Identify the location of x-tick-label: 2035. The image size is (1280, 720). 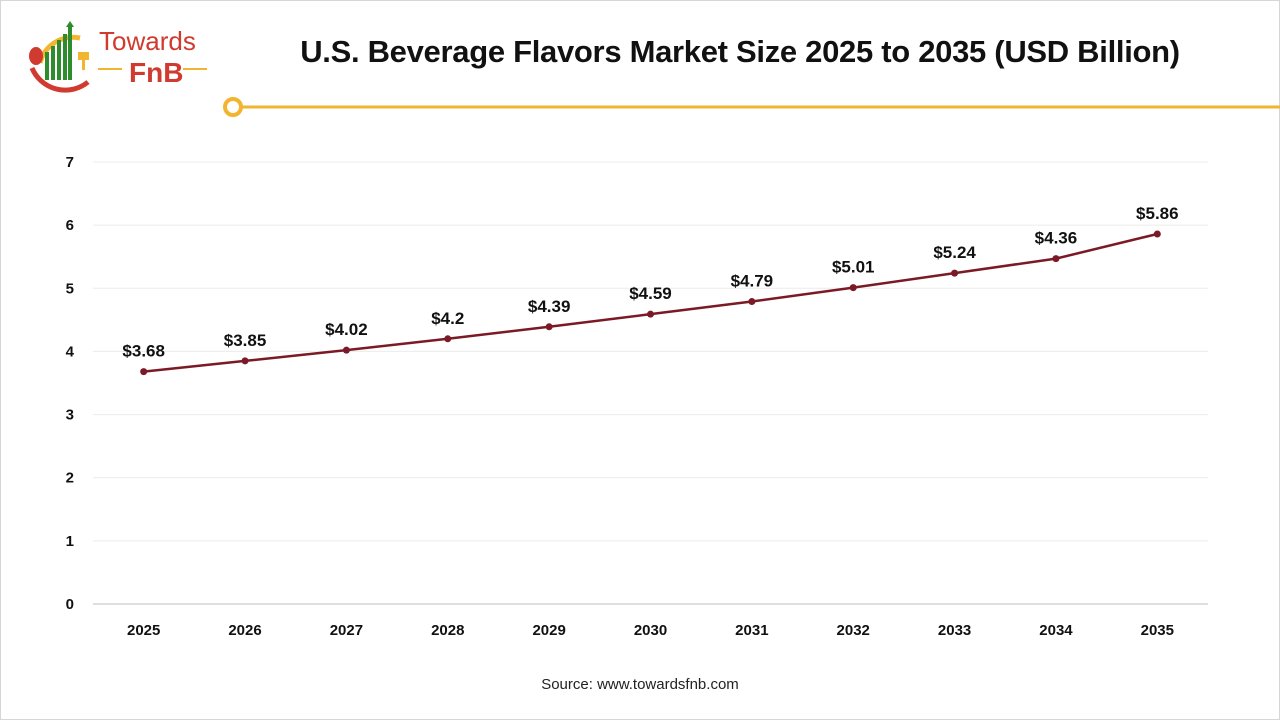
(1157, 630).